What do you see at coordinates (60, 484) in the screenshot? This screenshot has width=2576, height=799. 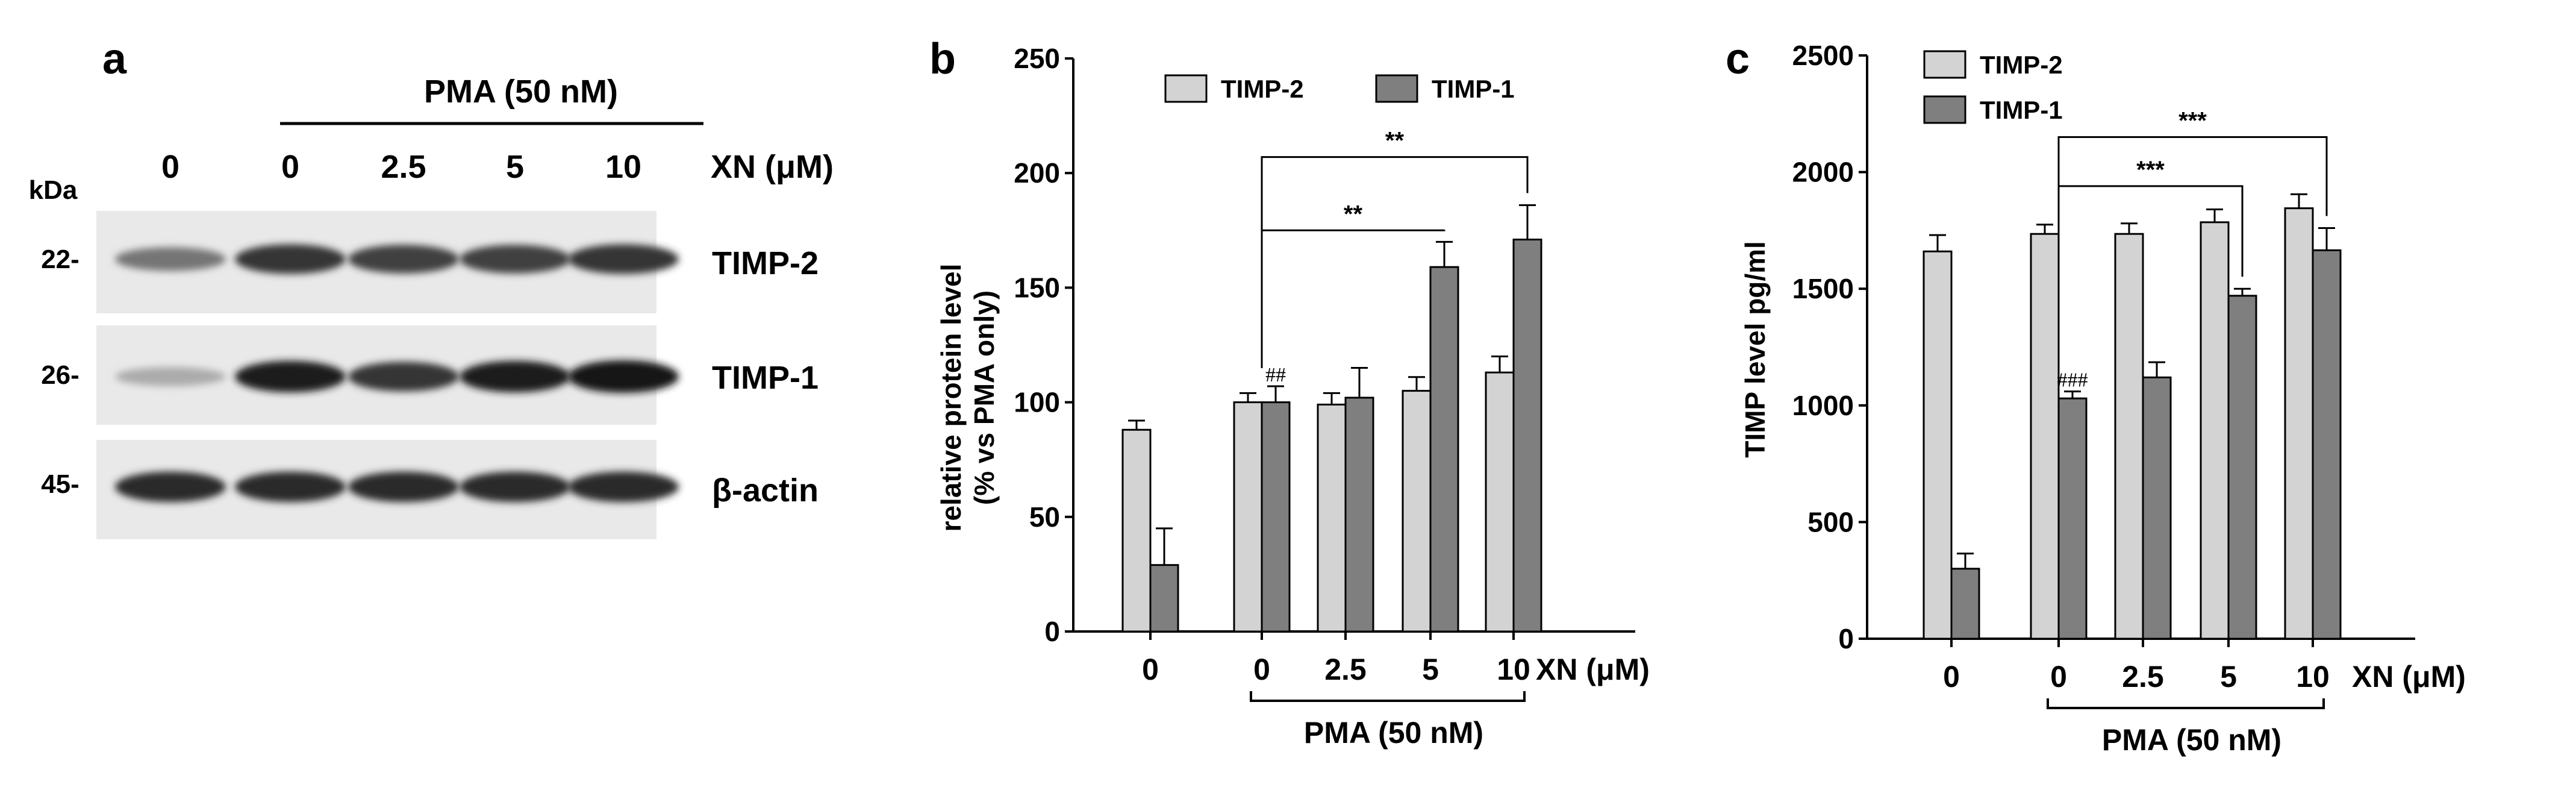 I see `kda-marker: 45-` at bounding box center [60, 484].